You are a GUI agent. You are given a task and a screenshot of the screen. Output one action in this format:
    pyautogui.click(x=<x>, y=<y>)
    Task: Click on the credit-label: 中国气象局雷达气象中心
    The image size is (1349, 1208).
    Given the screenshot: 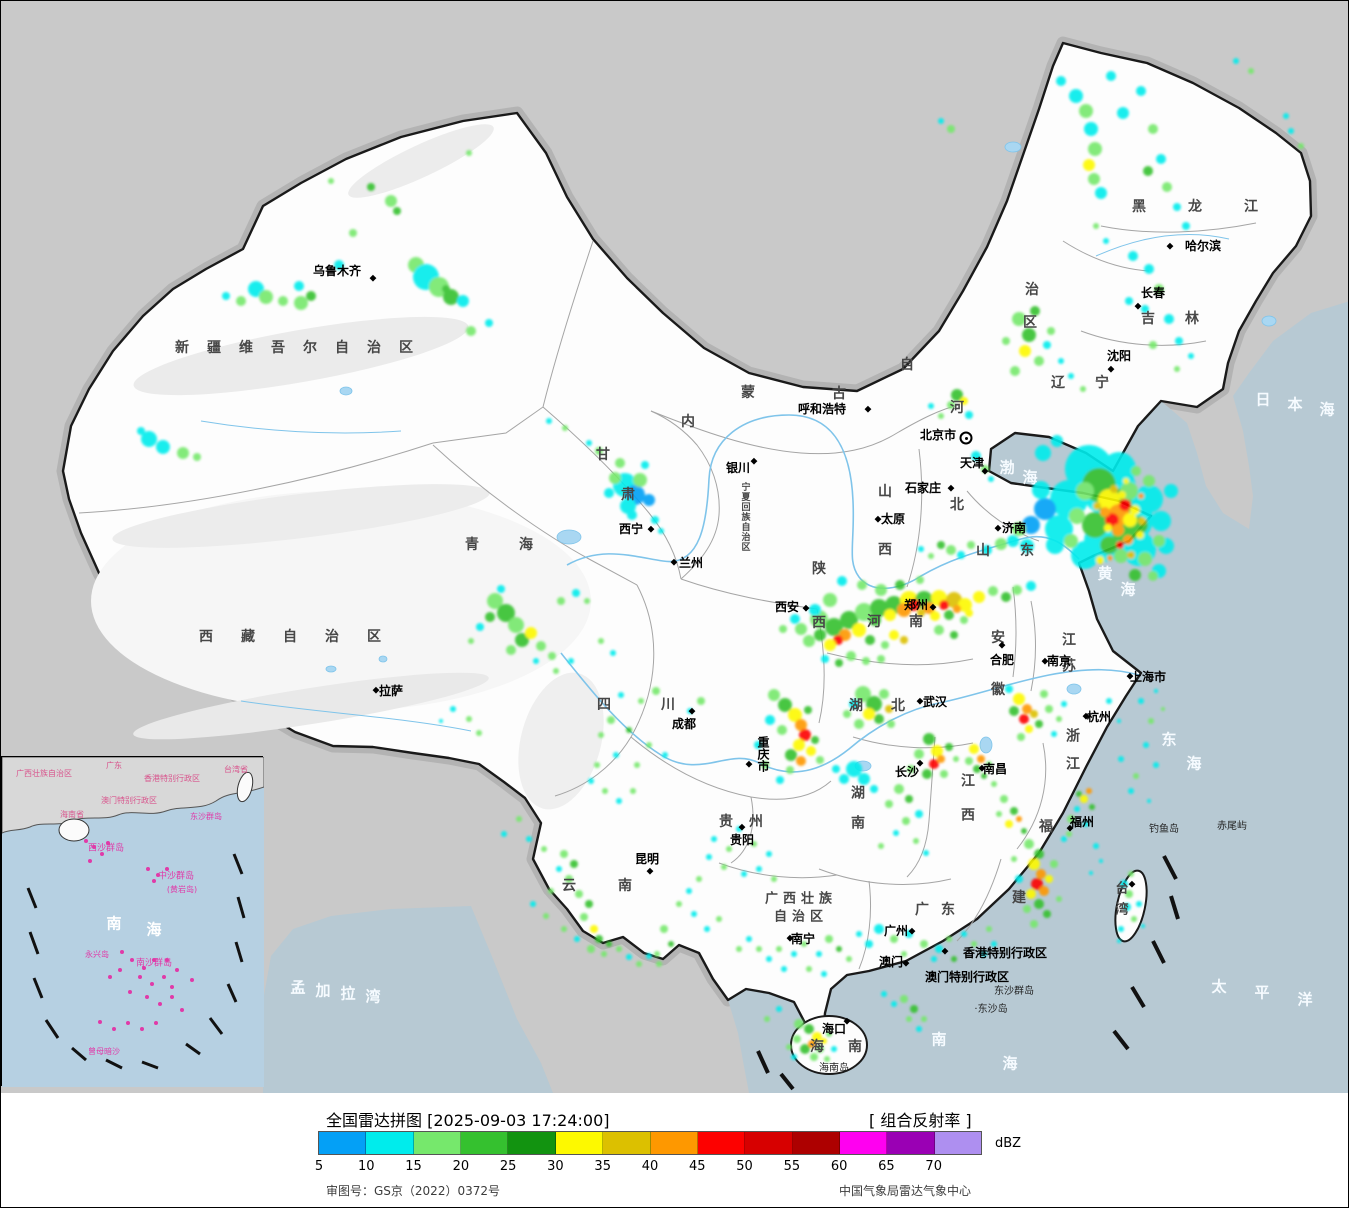 What is the action you would take?
    pyautogui.click(x=905, y=1191)
    